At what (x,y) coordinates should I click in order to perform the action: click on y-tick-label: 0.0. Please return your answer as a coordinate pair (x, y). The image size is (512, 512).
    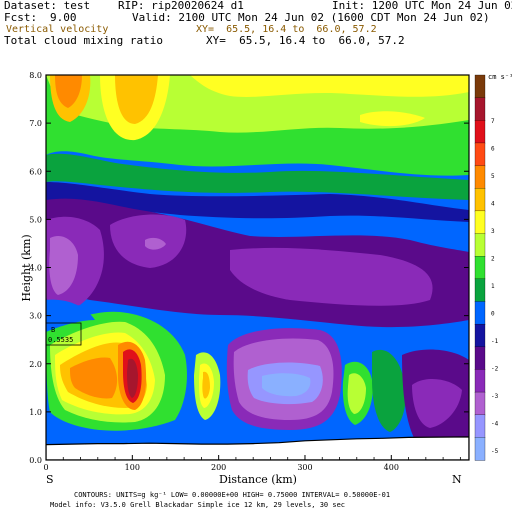
    Looking at the image, I should click on (35, 460).